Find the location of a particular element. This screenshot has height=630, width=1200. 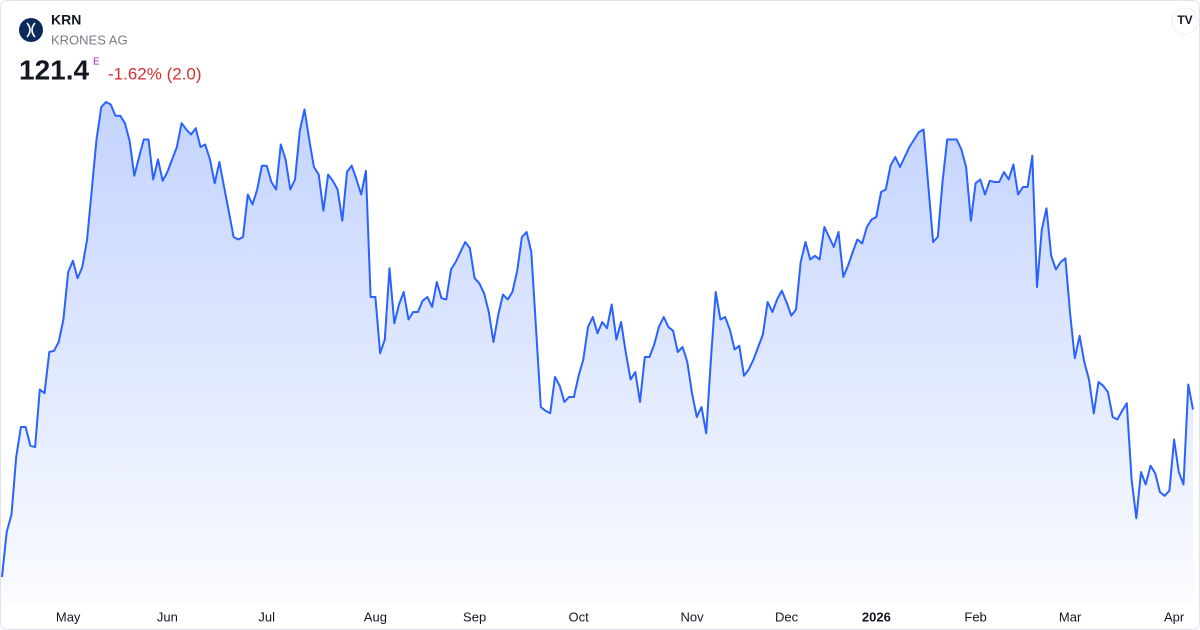

company-name: KRONES AG is located at coordinates (89, 39).